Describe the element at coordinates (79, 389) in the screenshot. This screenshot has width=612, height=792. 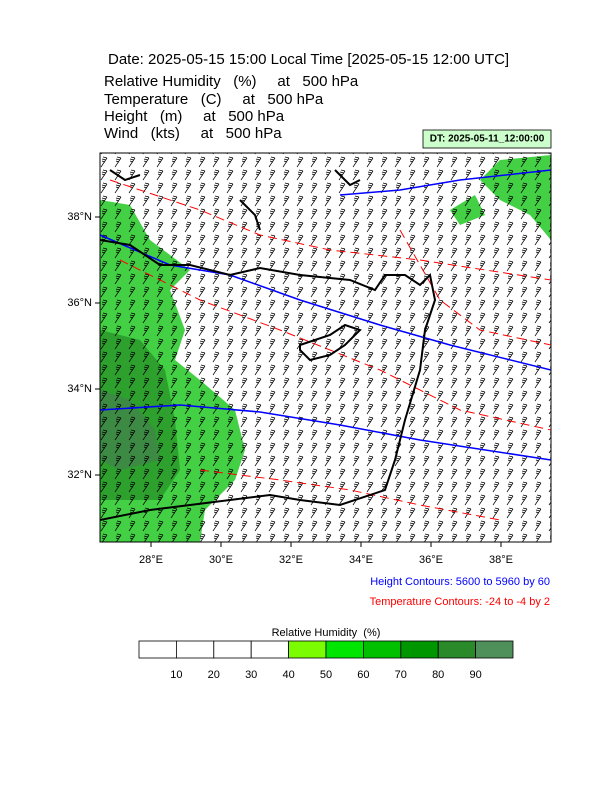
I see `lat-label: 34°N` at that location.